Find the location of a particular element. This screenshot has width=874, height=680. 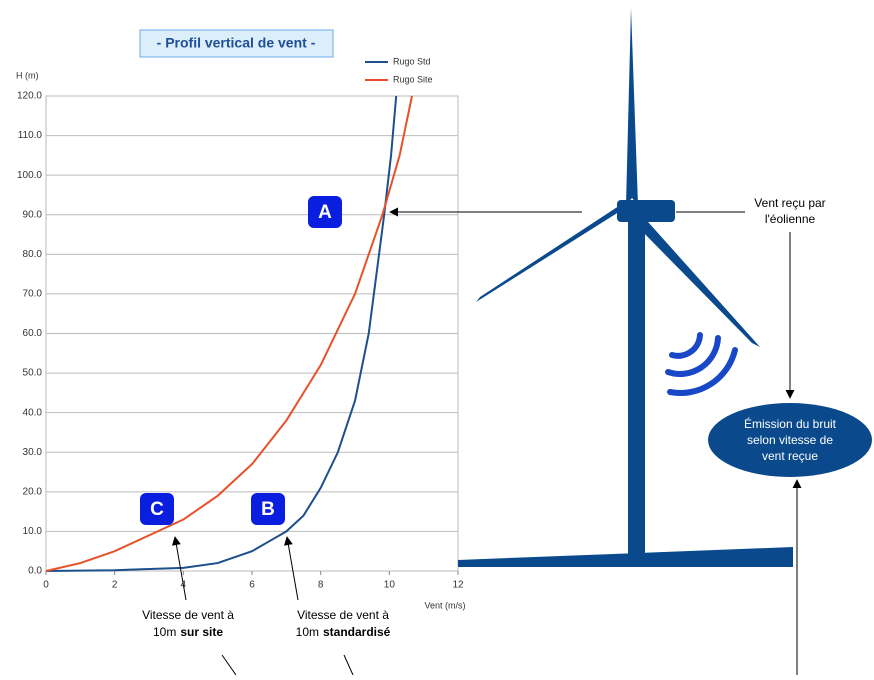

y-tick-label: 70.0 is located at coordinates (33, 294).